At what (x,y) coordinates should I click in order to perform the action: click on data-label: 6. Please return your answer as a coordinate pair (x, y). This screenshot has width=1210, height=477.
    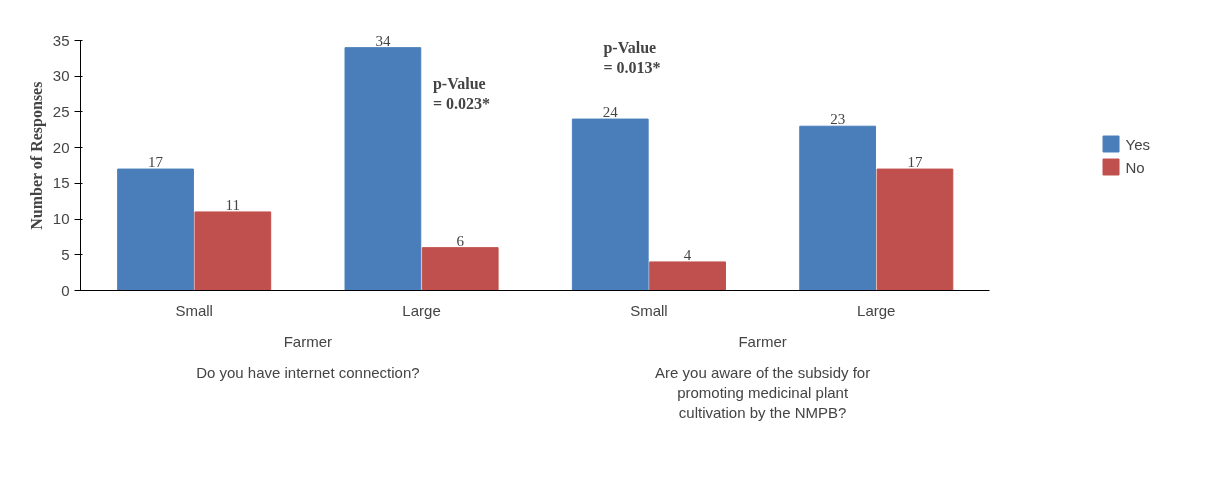
    Looking at the image, I should click on (460, 240).